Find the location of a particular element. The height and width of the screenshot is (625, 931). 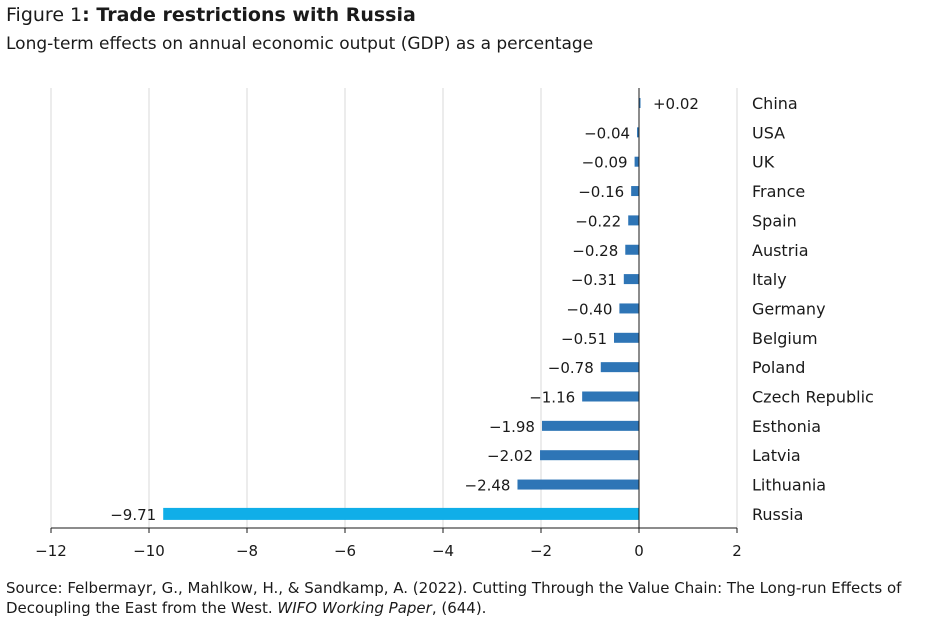

source-journal: WIFO Working Paper is located at coordinates (354, 608).